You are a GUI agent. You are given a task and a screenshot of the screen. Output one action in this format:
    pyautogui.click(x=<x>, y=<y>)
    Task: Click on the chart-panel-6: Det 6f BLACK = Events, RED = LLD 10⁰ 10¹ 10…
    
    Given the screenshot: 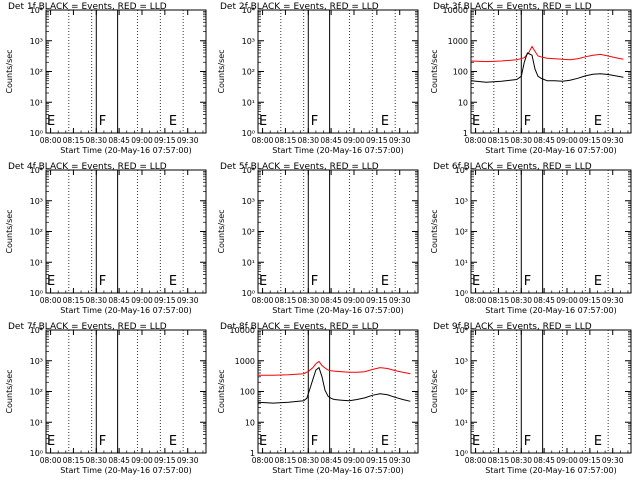 What is the action you would take?
    pyautogui.click(x=531, y=238)
    